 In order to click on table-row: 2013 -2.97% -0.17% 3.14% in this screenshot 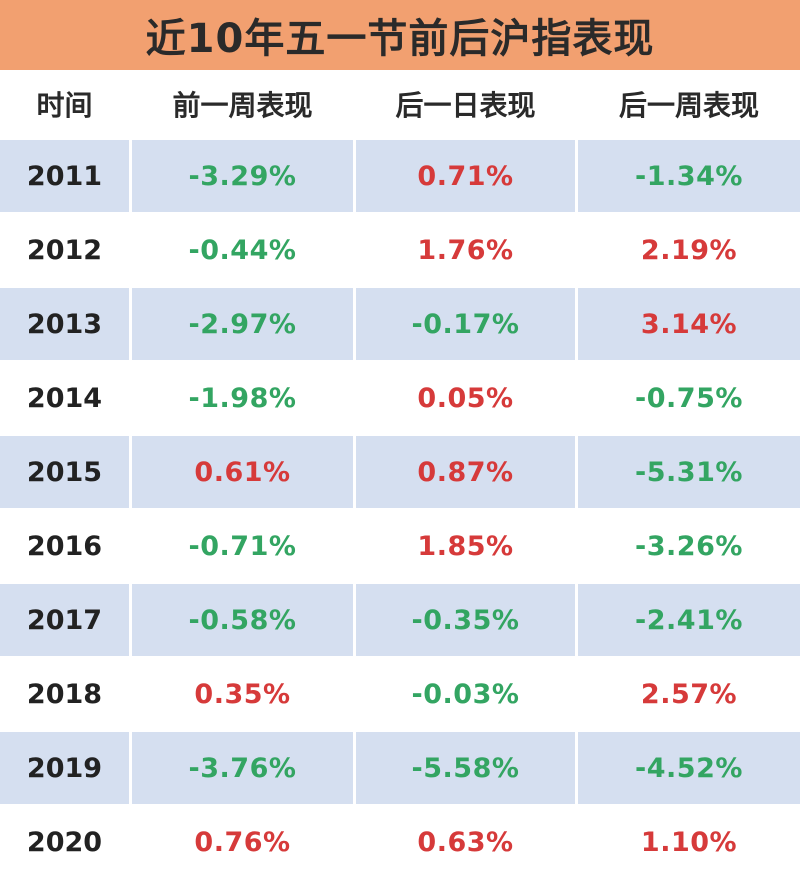, I will do `click(400, 325)`.